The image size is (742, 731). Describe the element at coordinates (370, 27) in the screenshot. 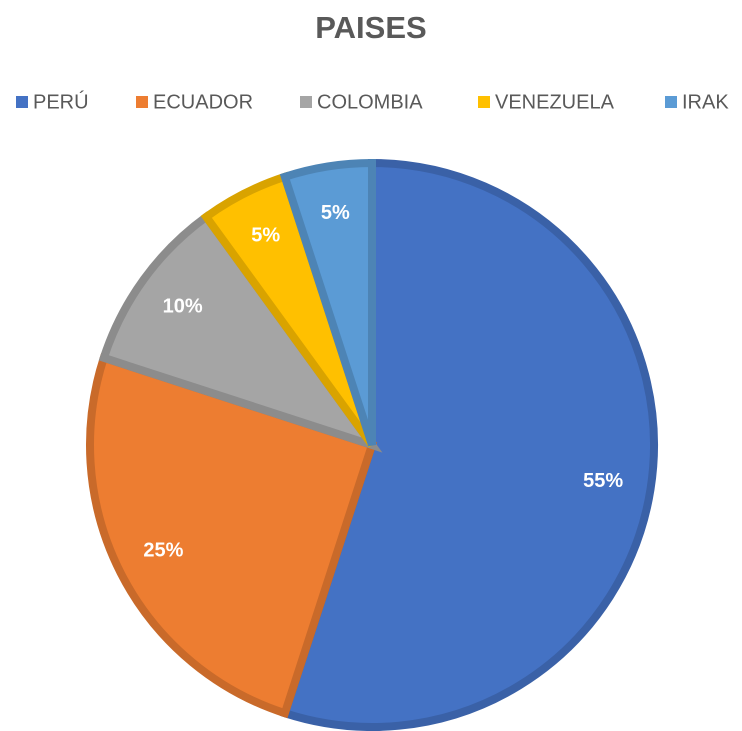

I see `chart-title: PAISES` at that location.